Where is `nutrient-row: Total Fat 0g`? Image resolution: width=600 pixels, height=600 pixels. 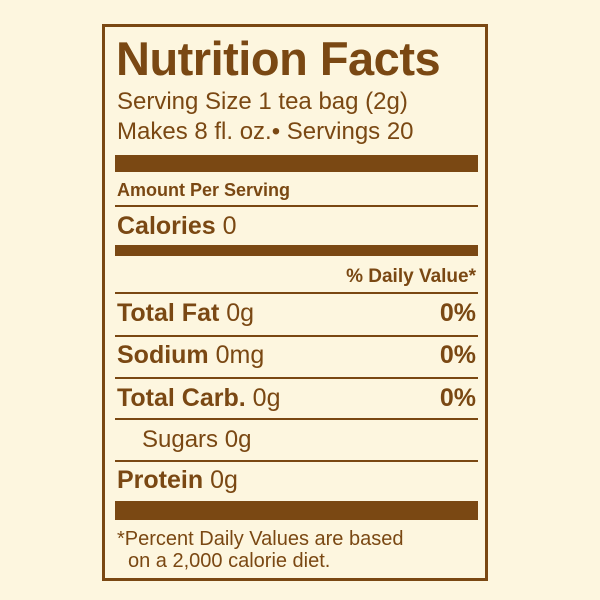
nutrient-row: Total Fat 0g is located at coordinates (185, 313).